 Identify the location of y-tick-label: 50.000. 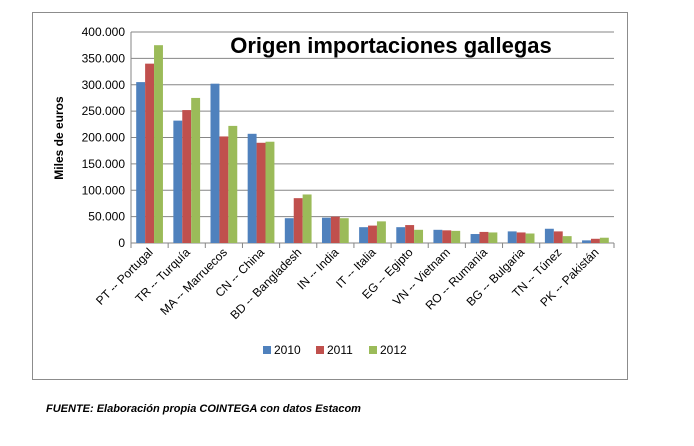
(106, 217).